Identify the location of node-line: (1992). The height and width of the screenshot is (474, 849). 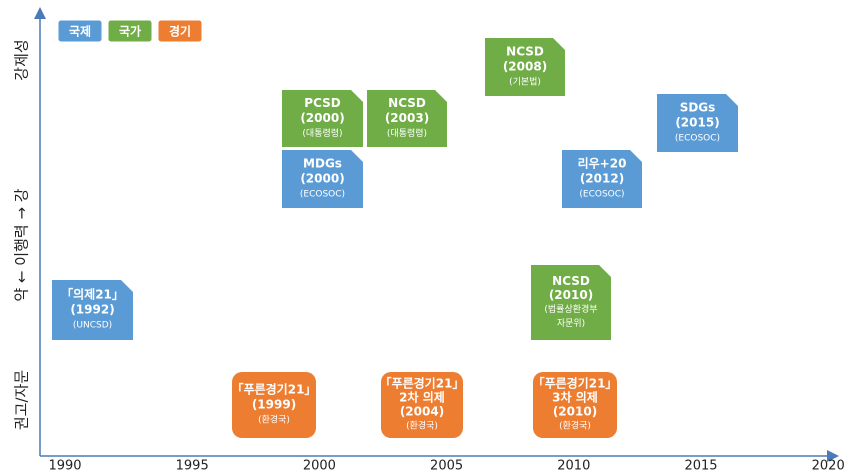
(92, 310).